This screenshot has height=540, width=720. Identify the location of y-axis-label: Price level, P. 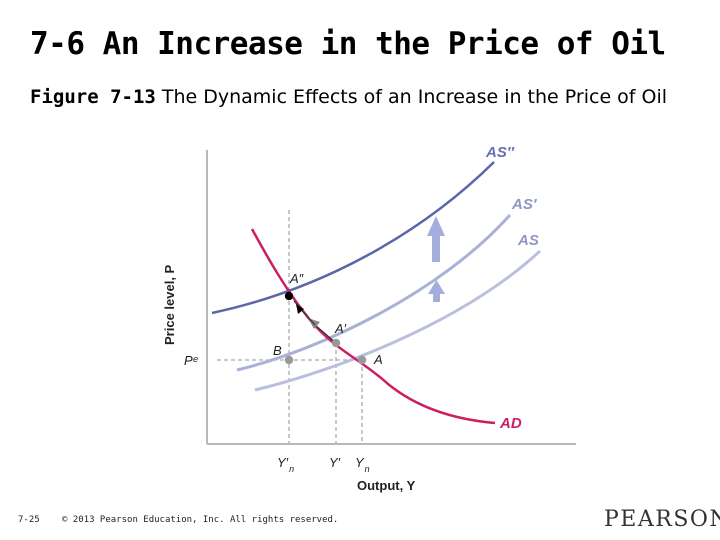
(169, 304).